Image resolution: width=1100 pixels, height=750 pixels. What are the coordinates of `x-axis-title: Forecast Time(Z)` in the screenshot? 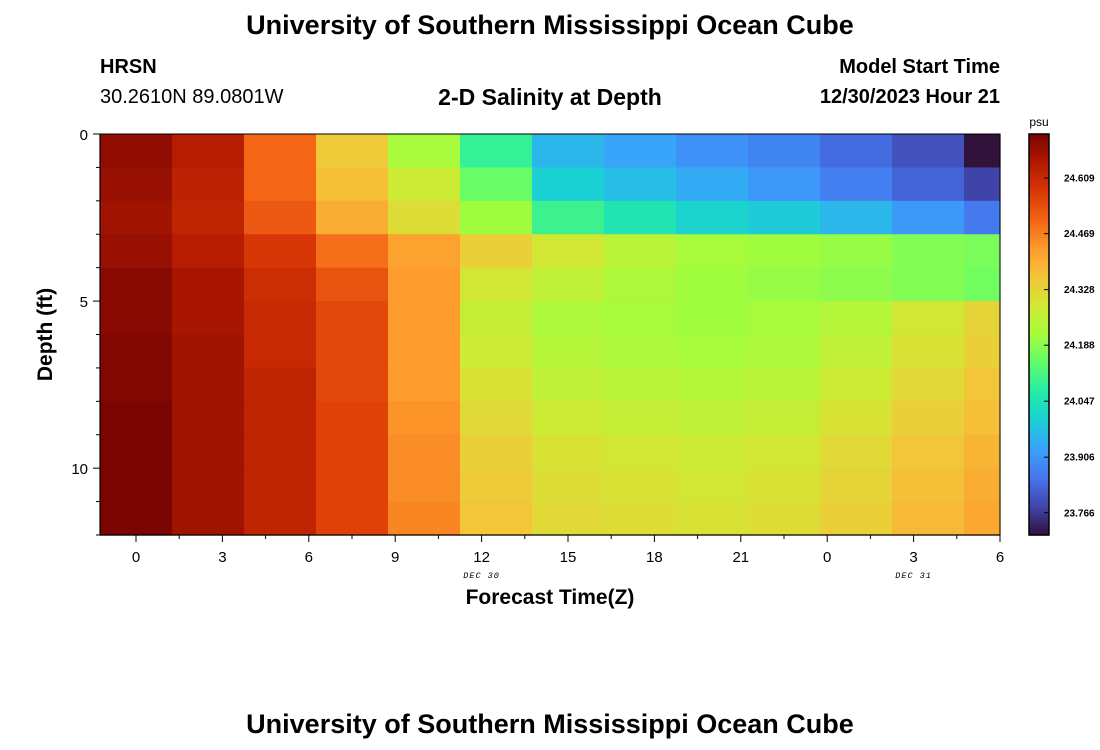 It's located at (550, 597).